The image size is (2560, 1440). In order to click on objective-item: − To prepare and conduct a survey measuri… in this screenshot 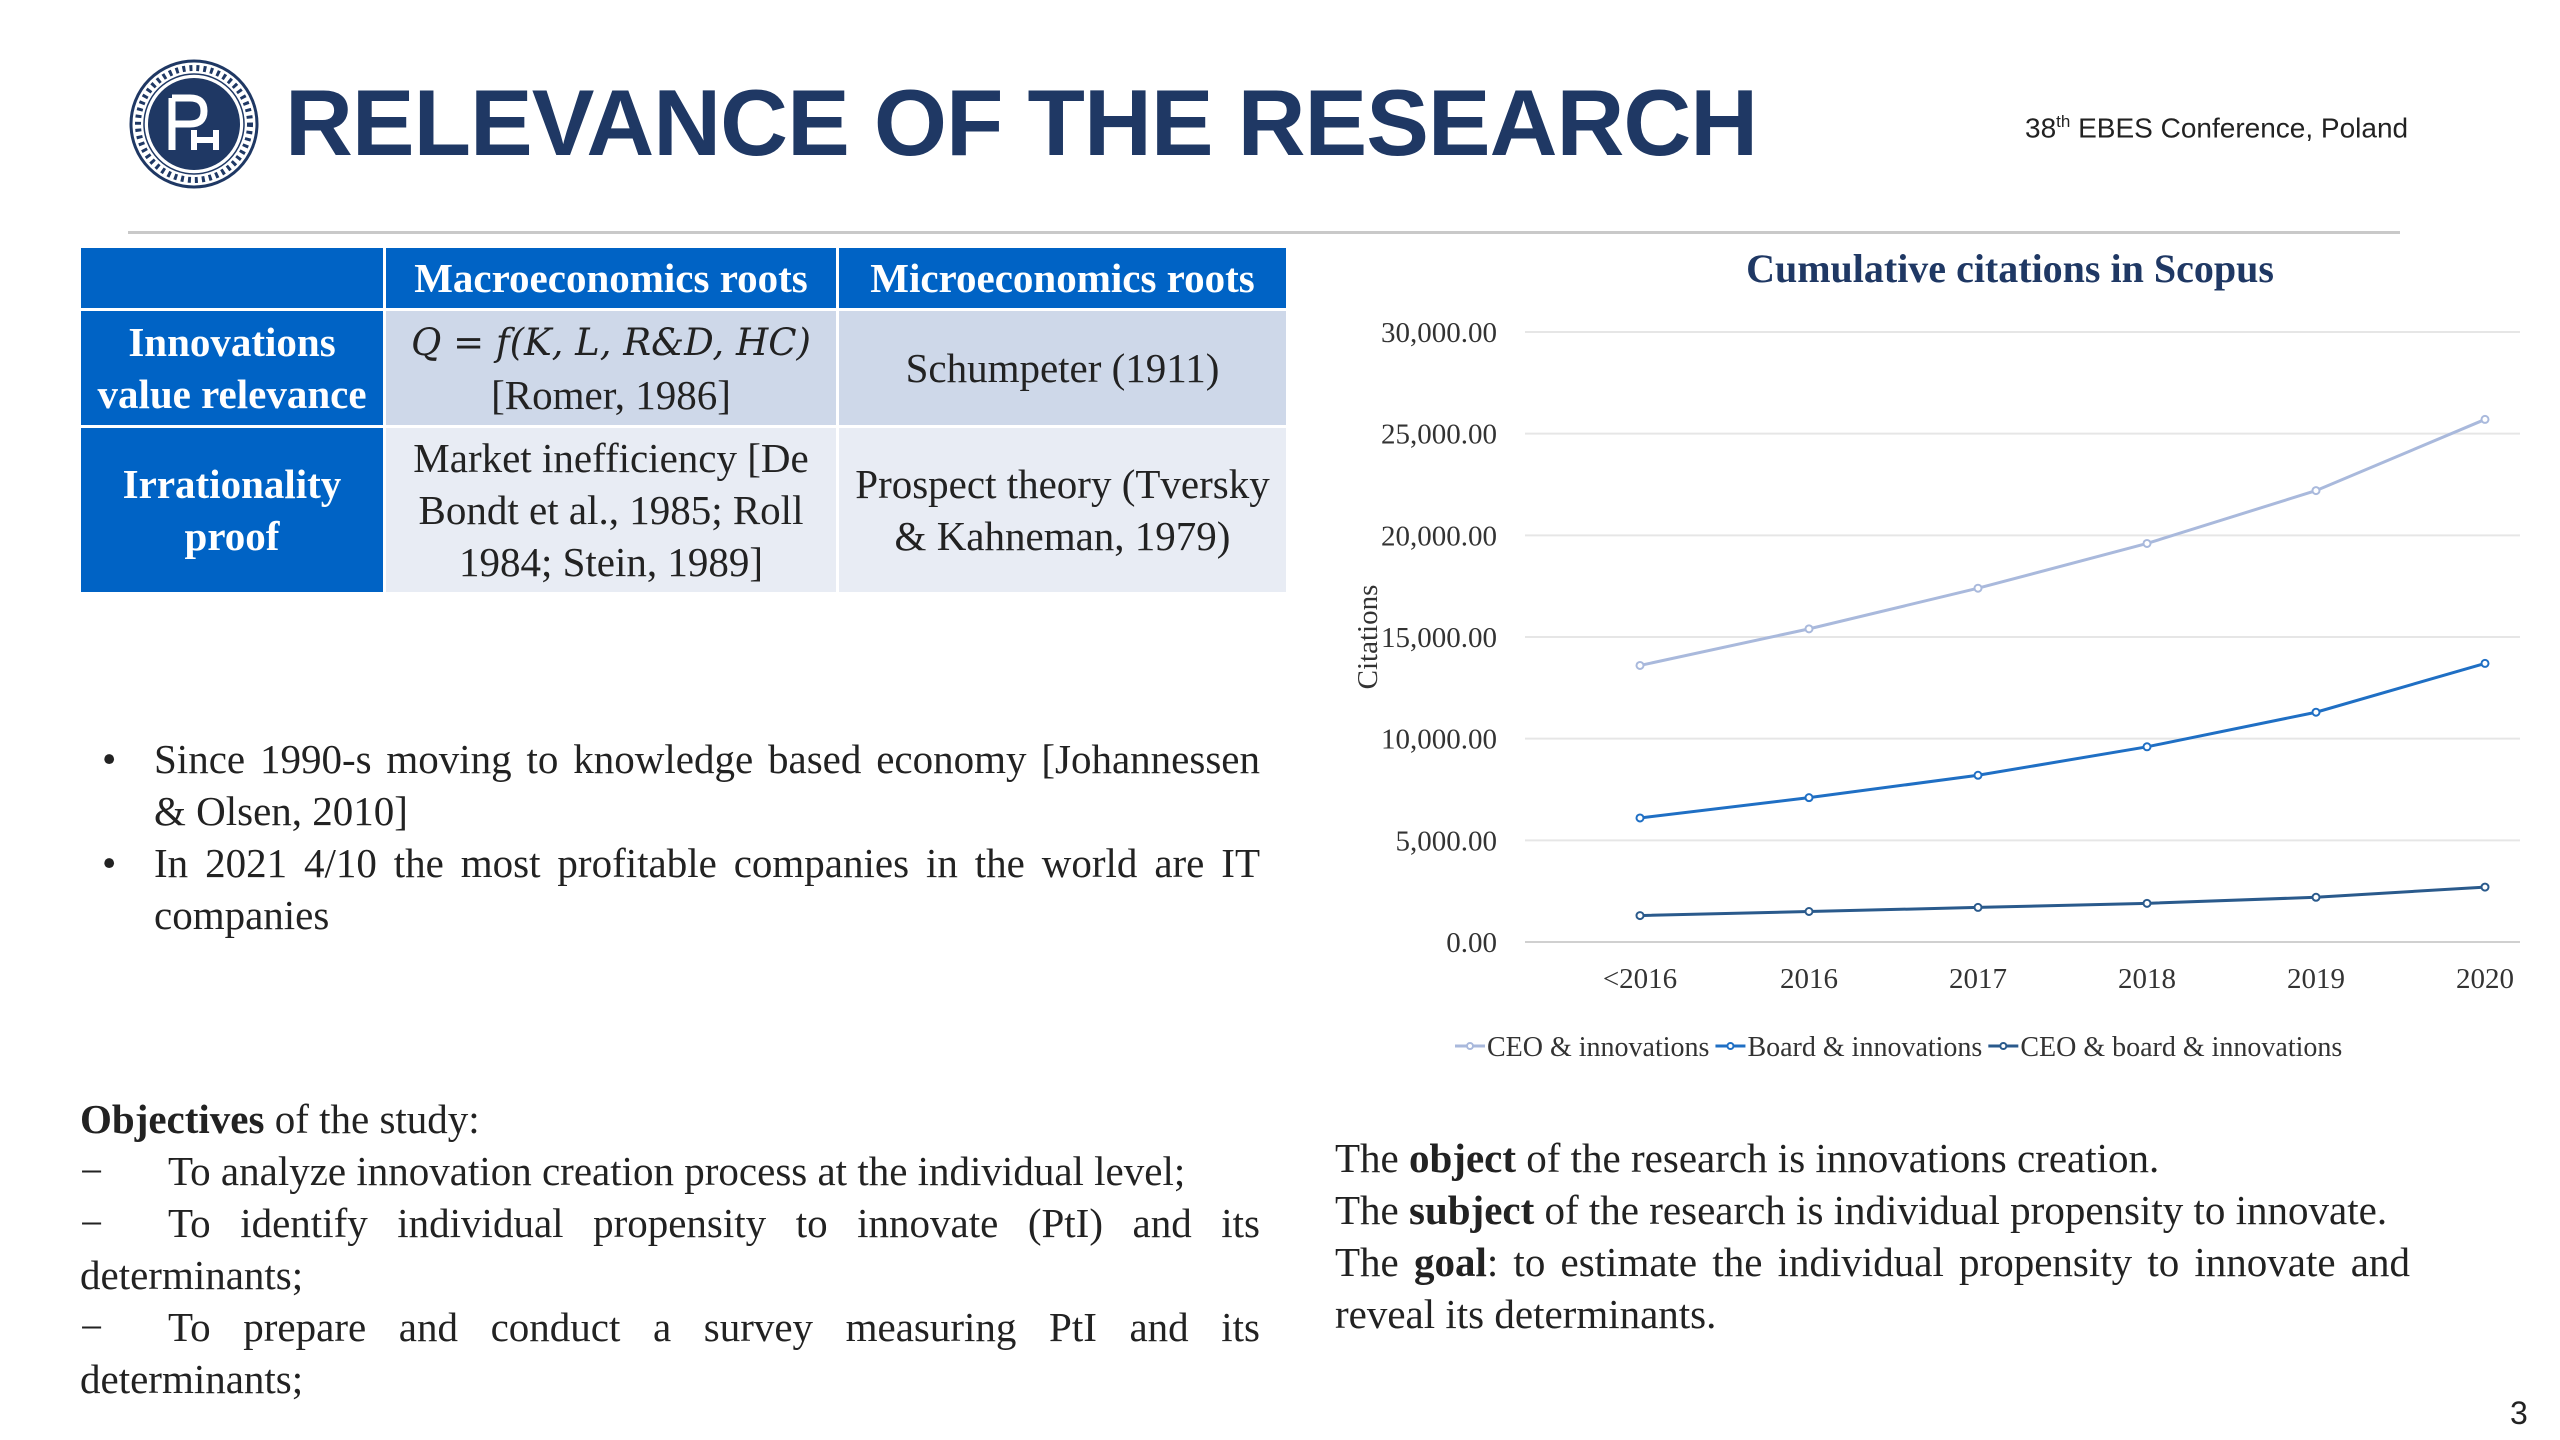, I will do `click(670, 1353)`.